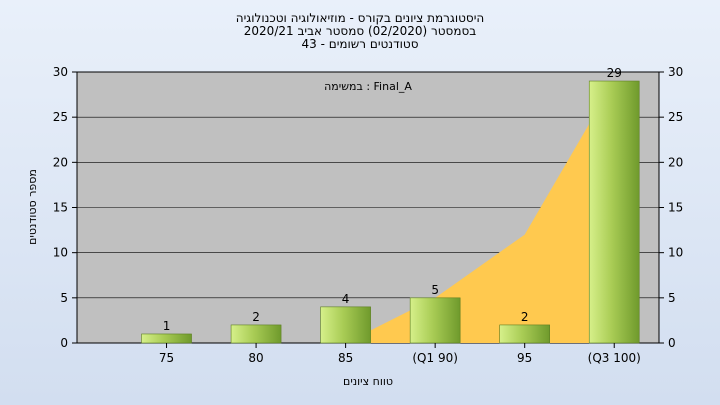 The height and width of the screenshot is (405, 720). I want to click on data-label-4: 2, so click(525, 317).